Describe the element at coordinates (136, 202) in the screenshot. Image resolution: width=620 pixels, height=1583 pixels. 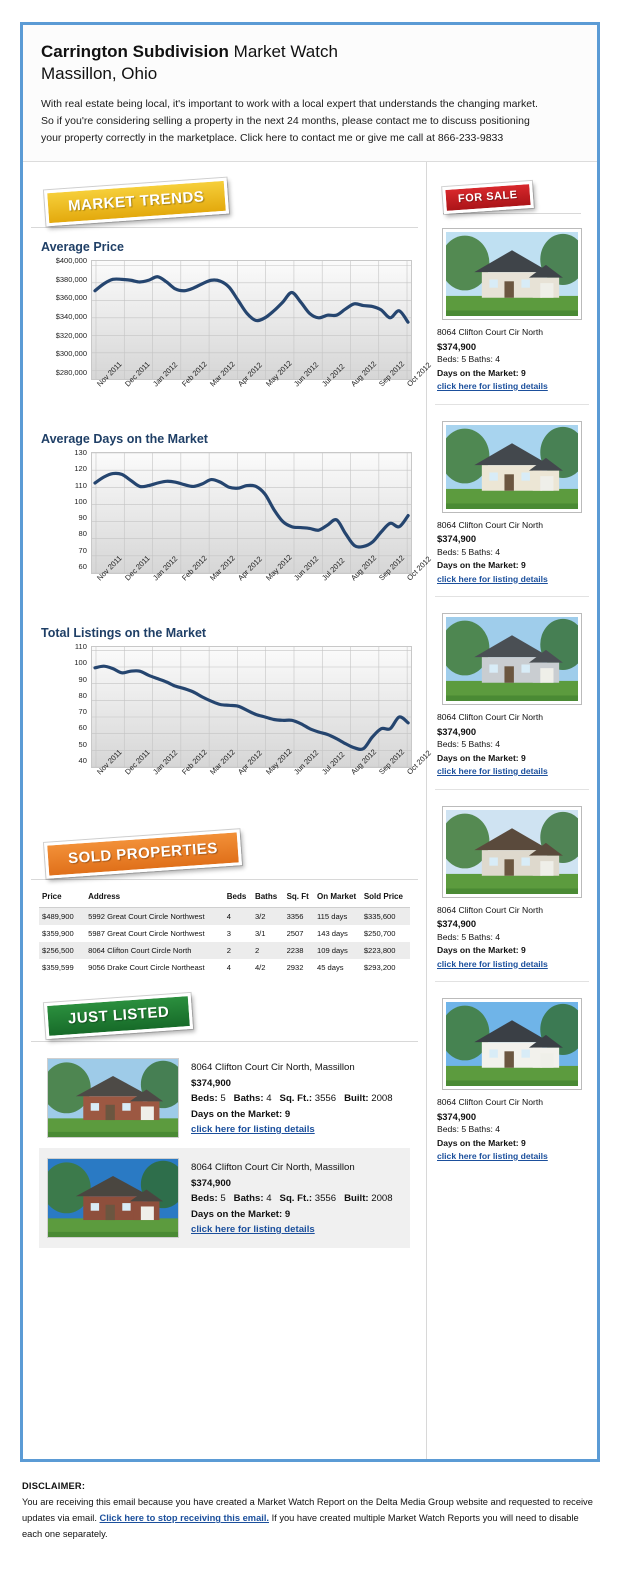
I see `market-trends-ribbon: MARKET TRENDS` at that location.